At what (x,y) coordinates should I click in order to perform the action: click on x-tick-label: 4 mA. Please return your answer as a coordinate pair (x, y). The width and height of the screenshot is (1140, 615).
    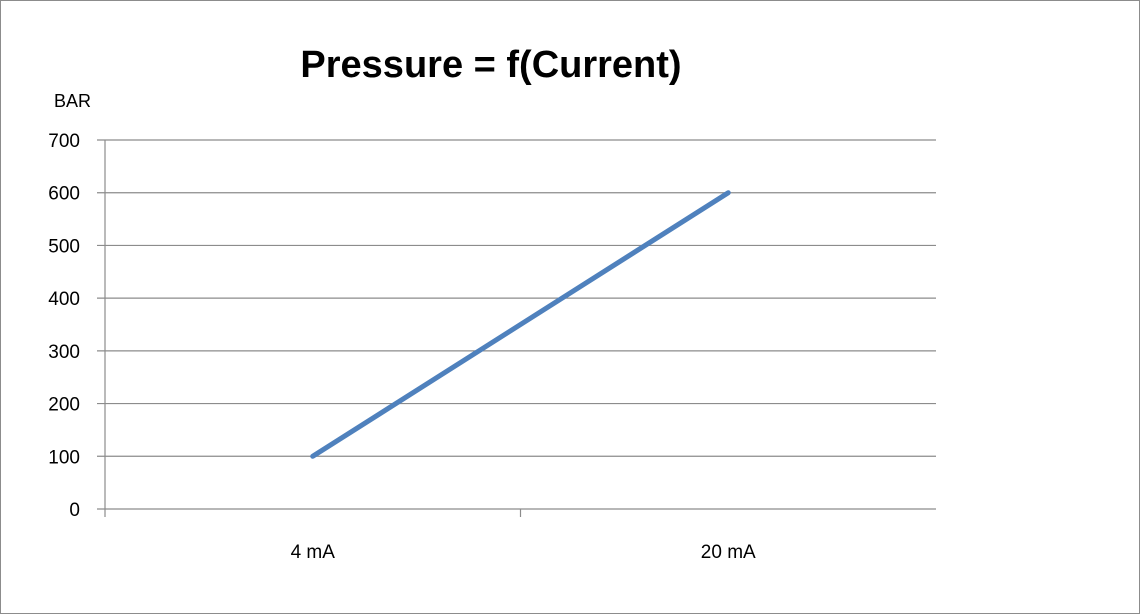
    Looking at the image, I should click on (313, 552).